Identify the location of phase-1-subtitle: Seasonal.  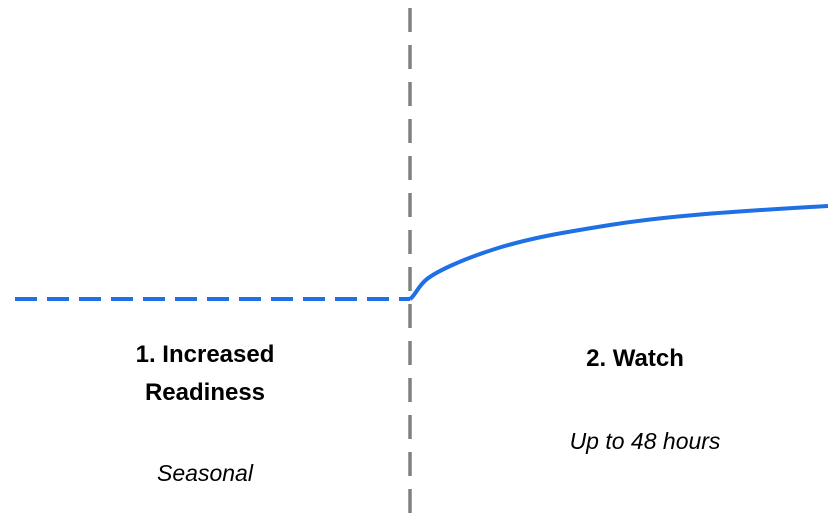
(205, 473).